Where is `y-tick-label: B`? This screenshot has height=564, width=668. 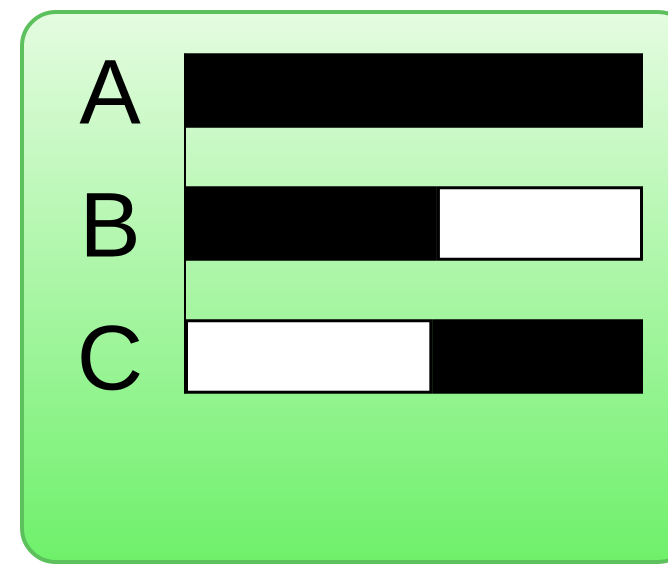 y-tick-label: B is located at coordinates (110, 225).